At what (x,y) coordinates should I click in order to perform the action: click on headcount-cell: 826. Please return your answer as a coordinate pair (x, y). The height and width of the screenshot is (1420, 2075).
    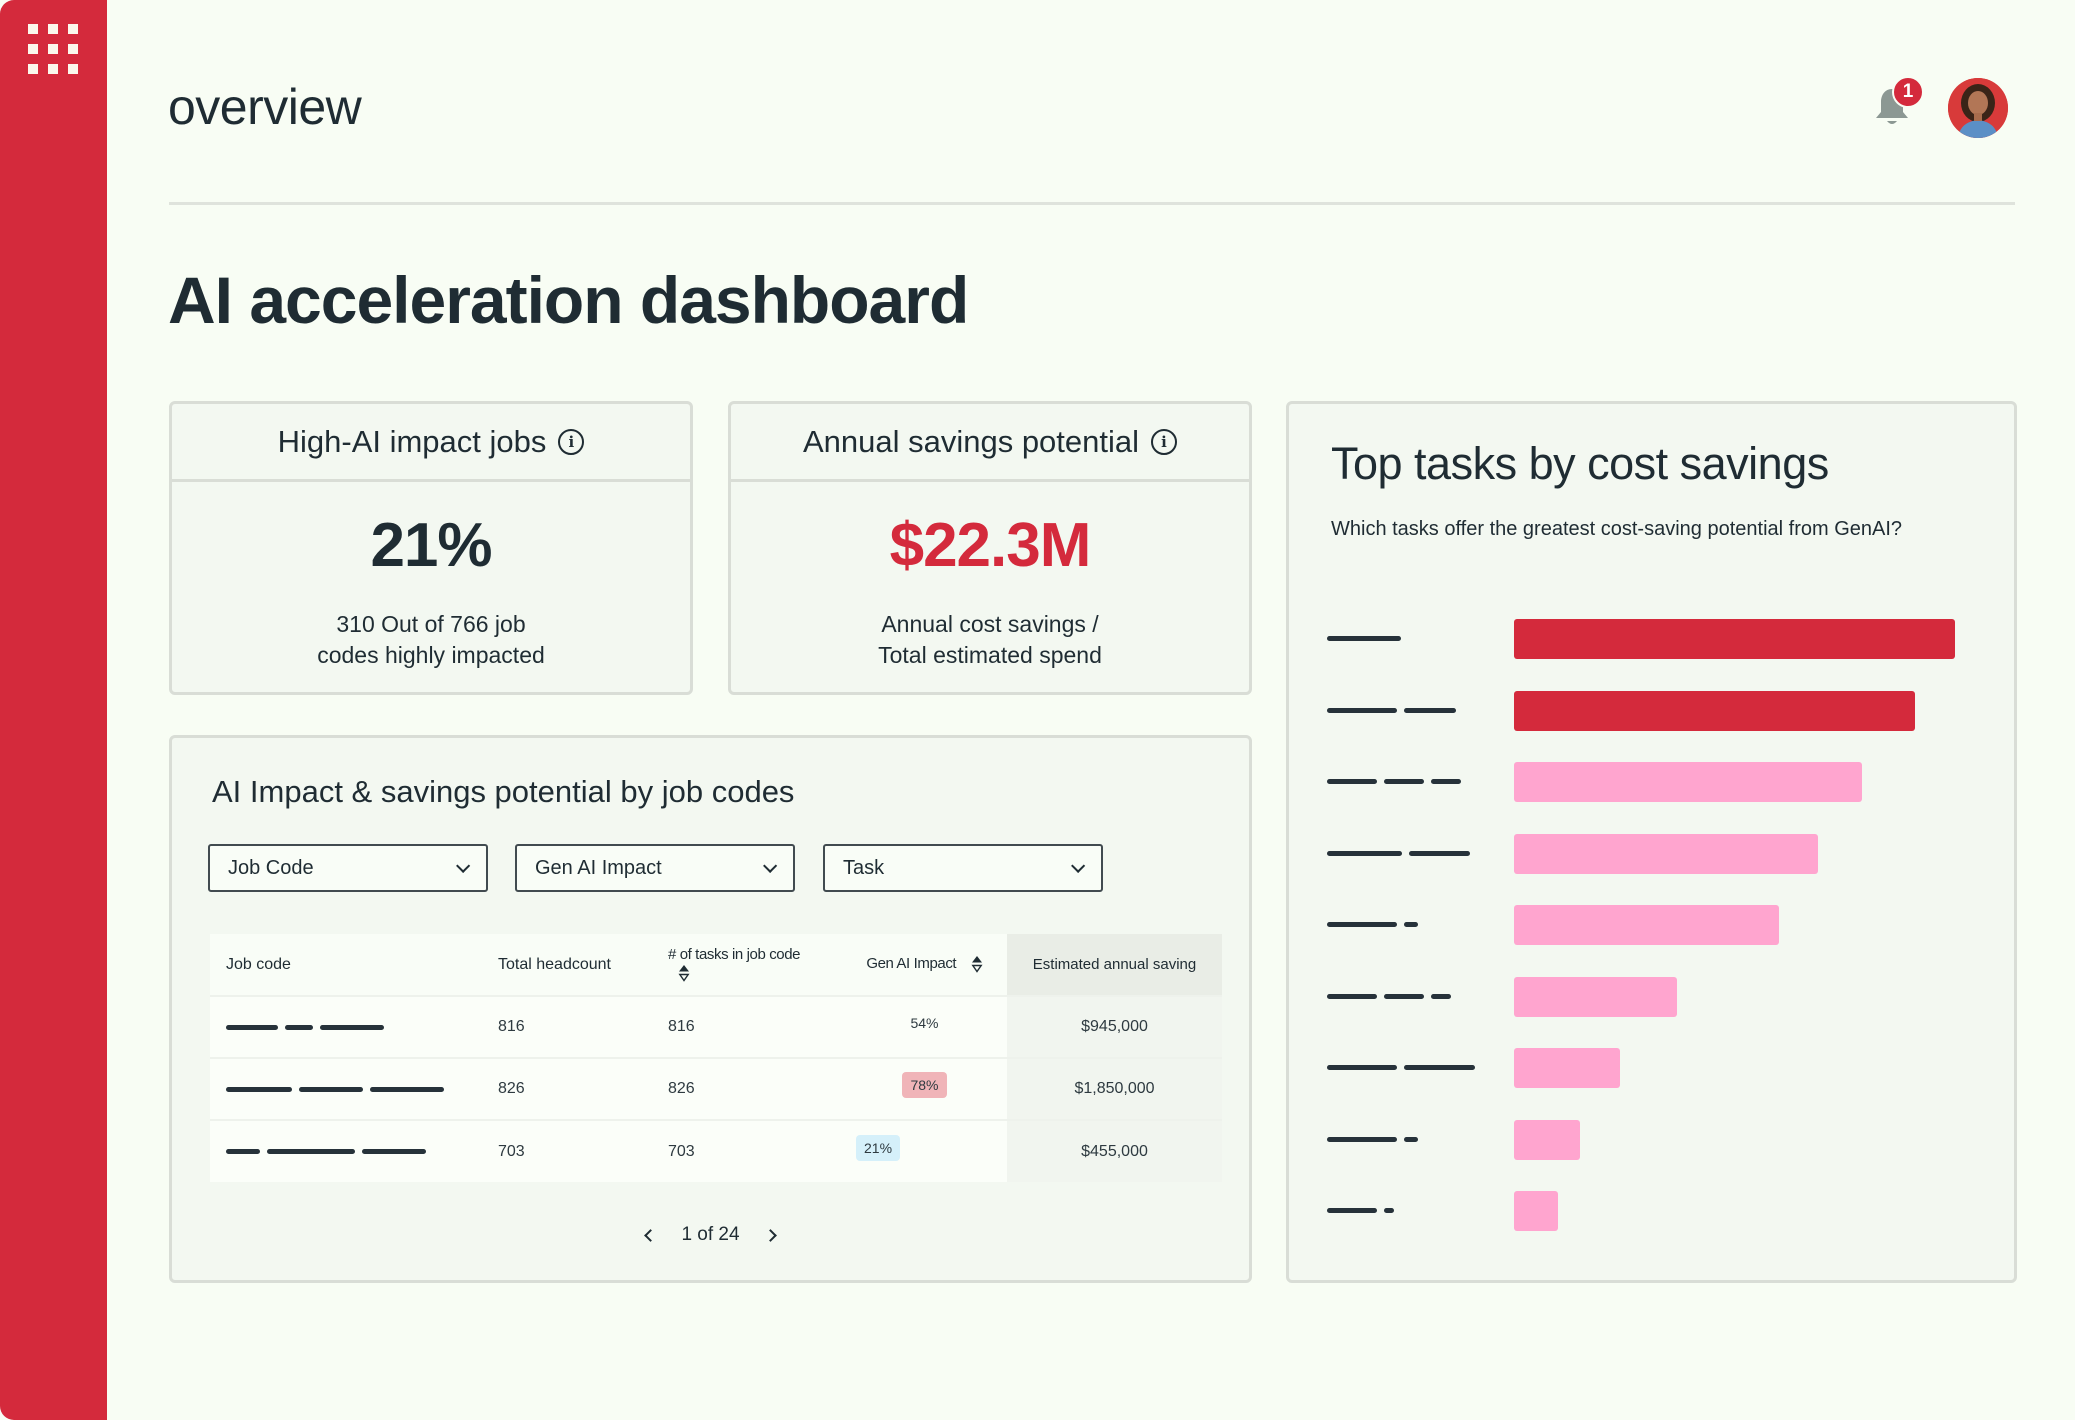
    Looking at the image, I should click on (567, 1088).